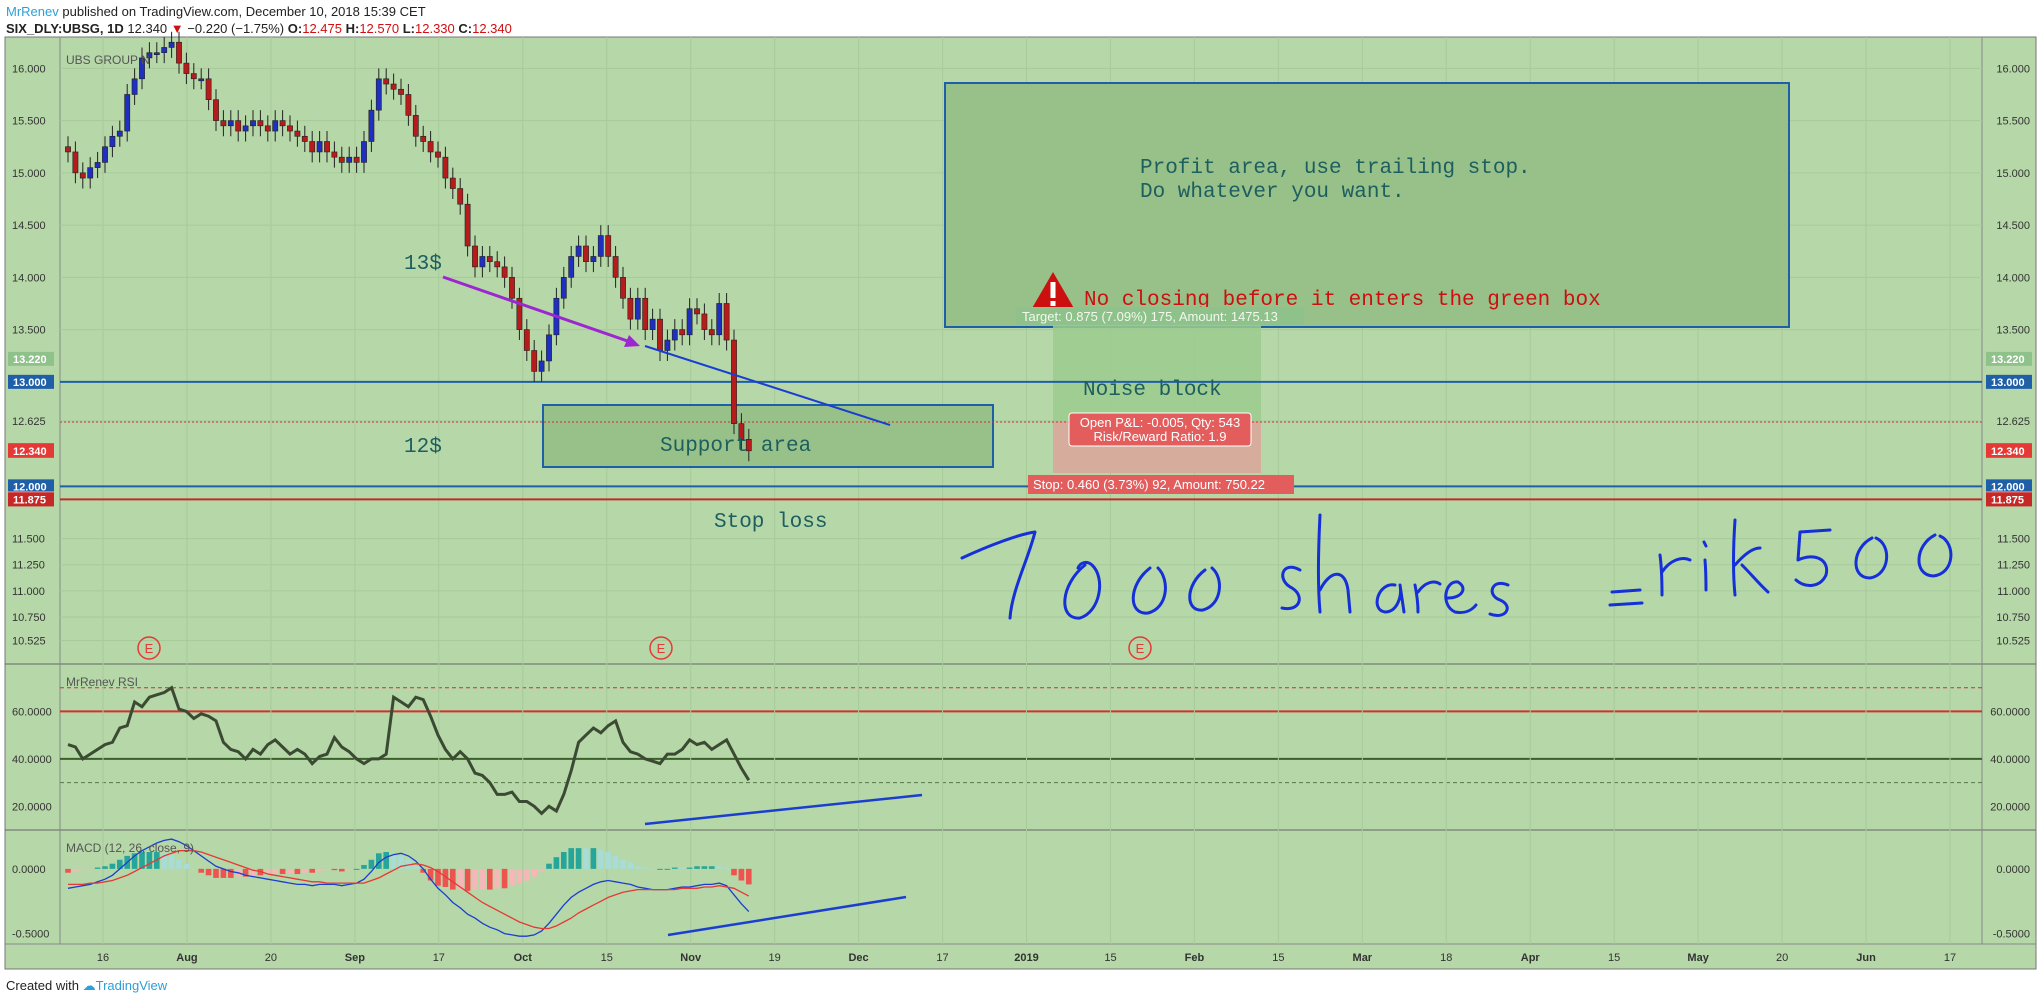  What do you see at coordinates (1335, 168) in the screenshot?
I see `profit-area-line1: Profit area, use trailing stop.` at bounding box center [1335, 168].